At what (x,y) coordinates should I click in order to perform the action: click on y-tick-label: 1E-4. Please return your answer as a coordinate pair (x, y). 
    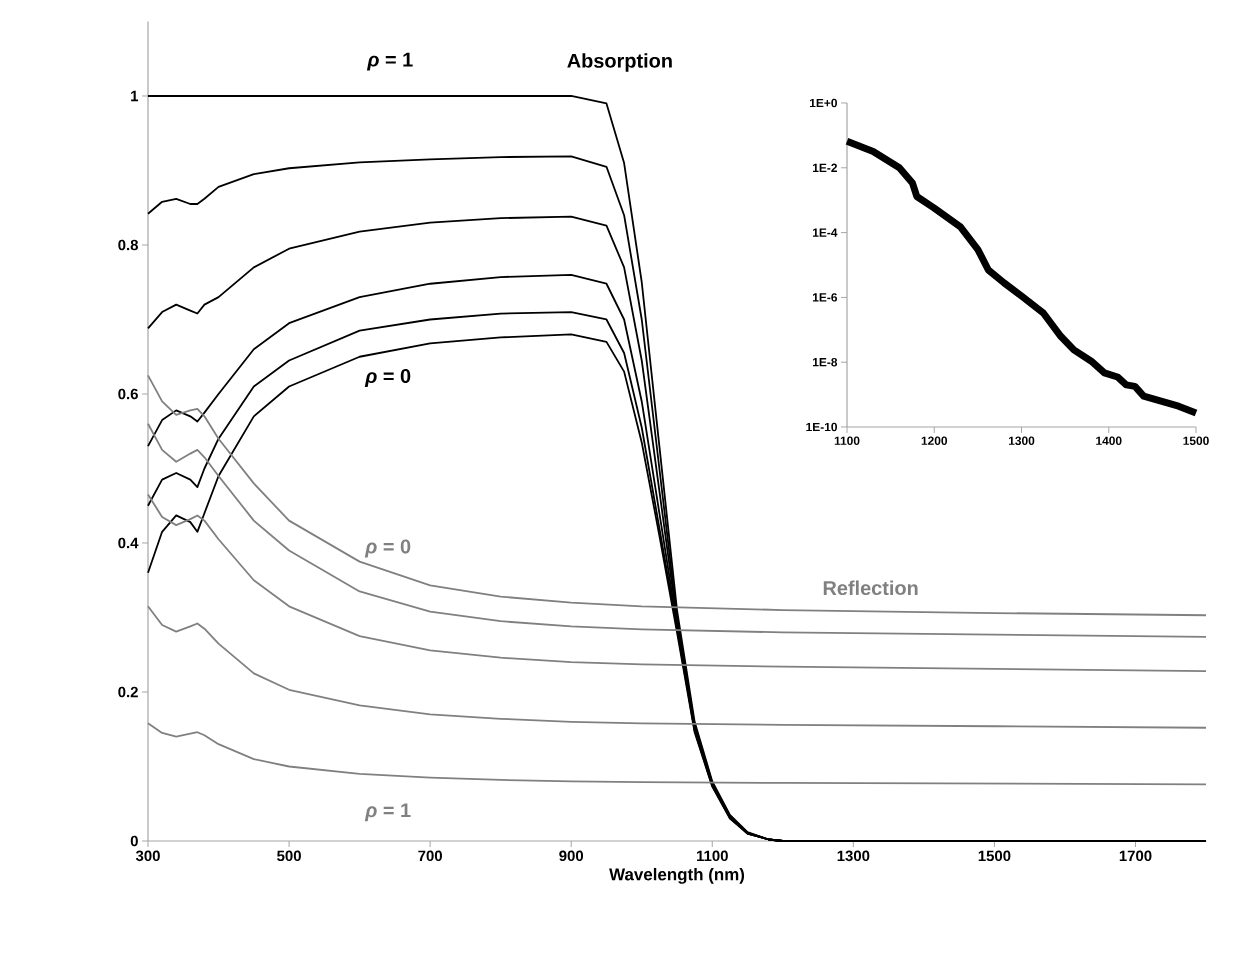
    Looking at the image, I should click on (825, 232).